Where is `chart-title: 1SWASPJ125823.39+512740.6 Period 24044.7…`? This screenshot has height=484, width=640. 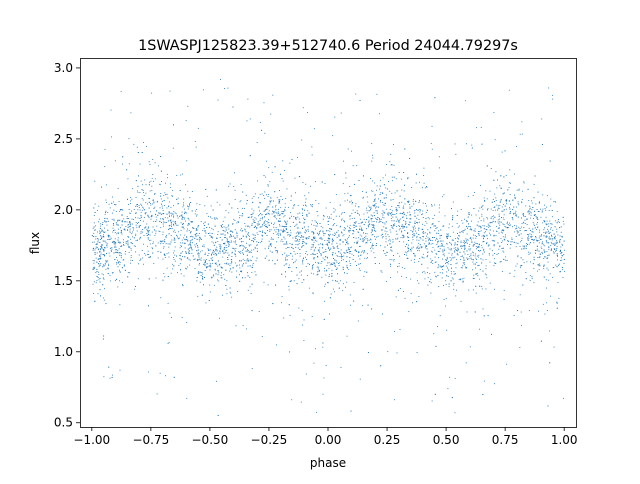 chart-title: 1SWASPJ125823.39+512740.6 Period 24044.7… is located at coordinates (328, 46).